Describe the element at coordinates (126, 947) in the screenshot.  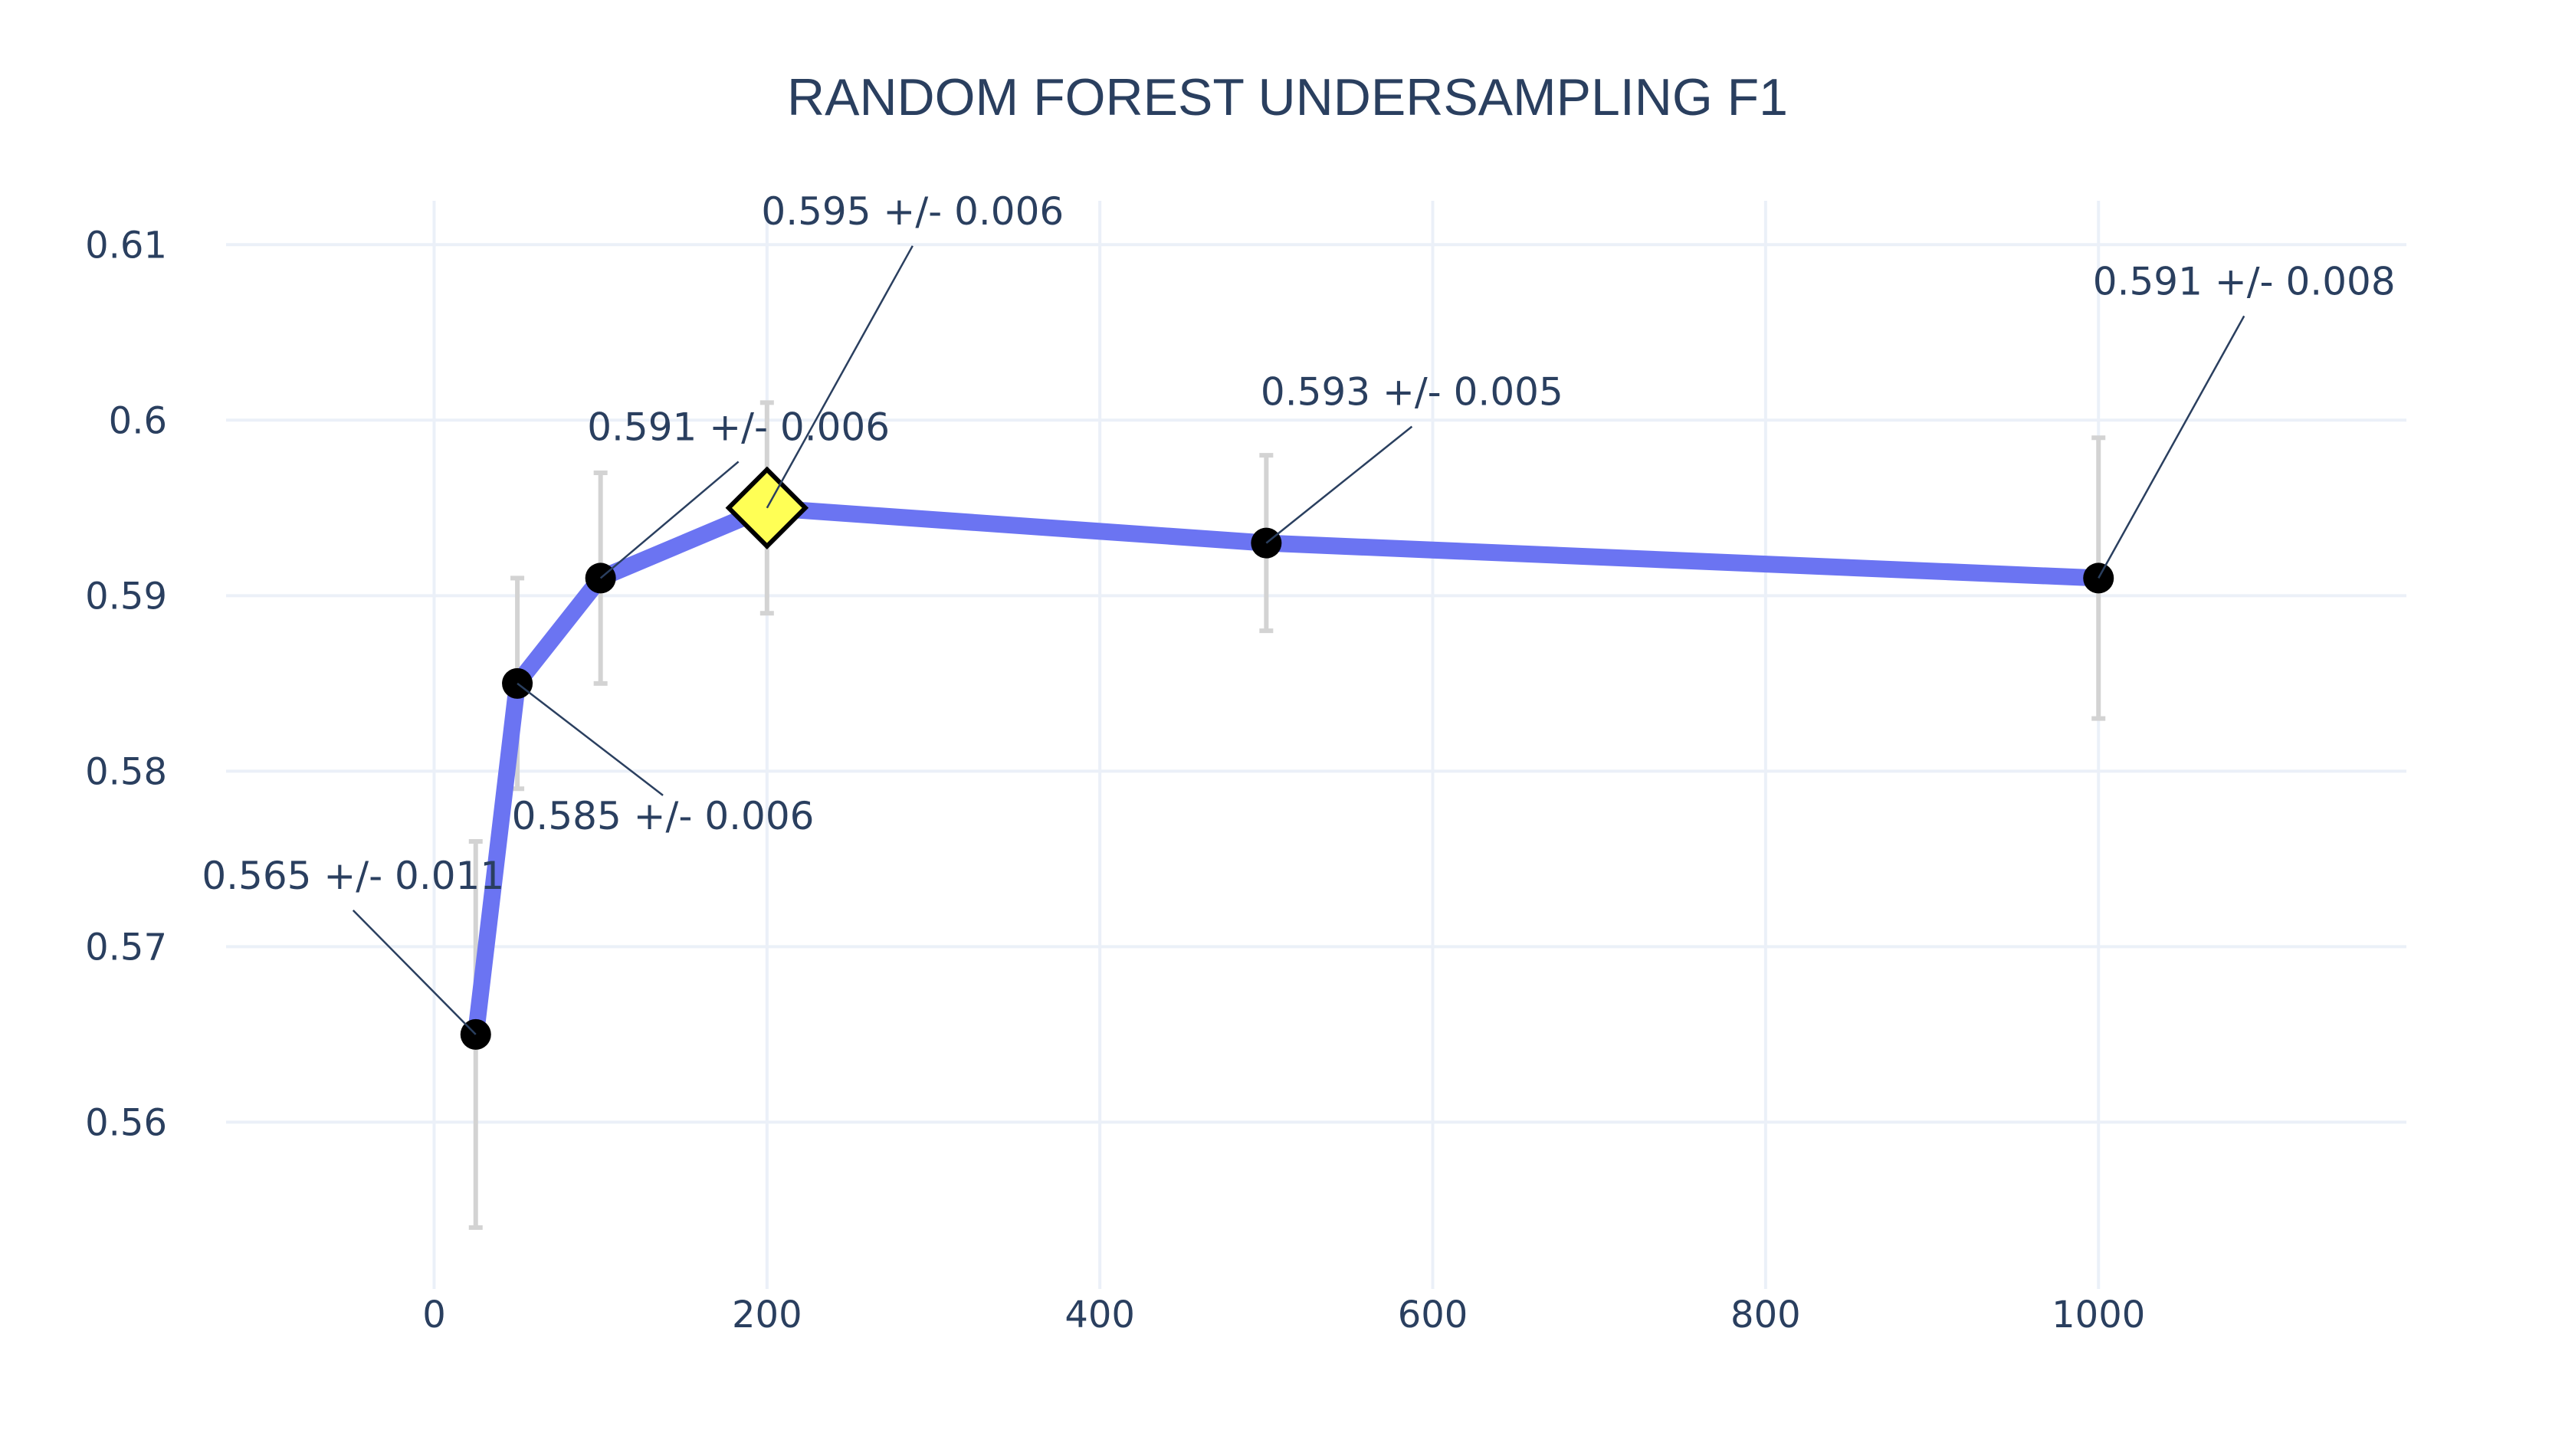
I see `y-tick-label: 0.57` at that location.